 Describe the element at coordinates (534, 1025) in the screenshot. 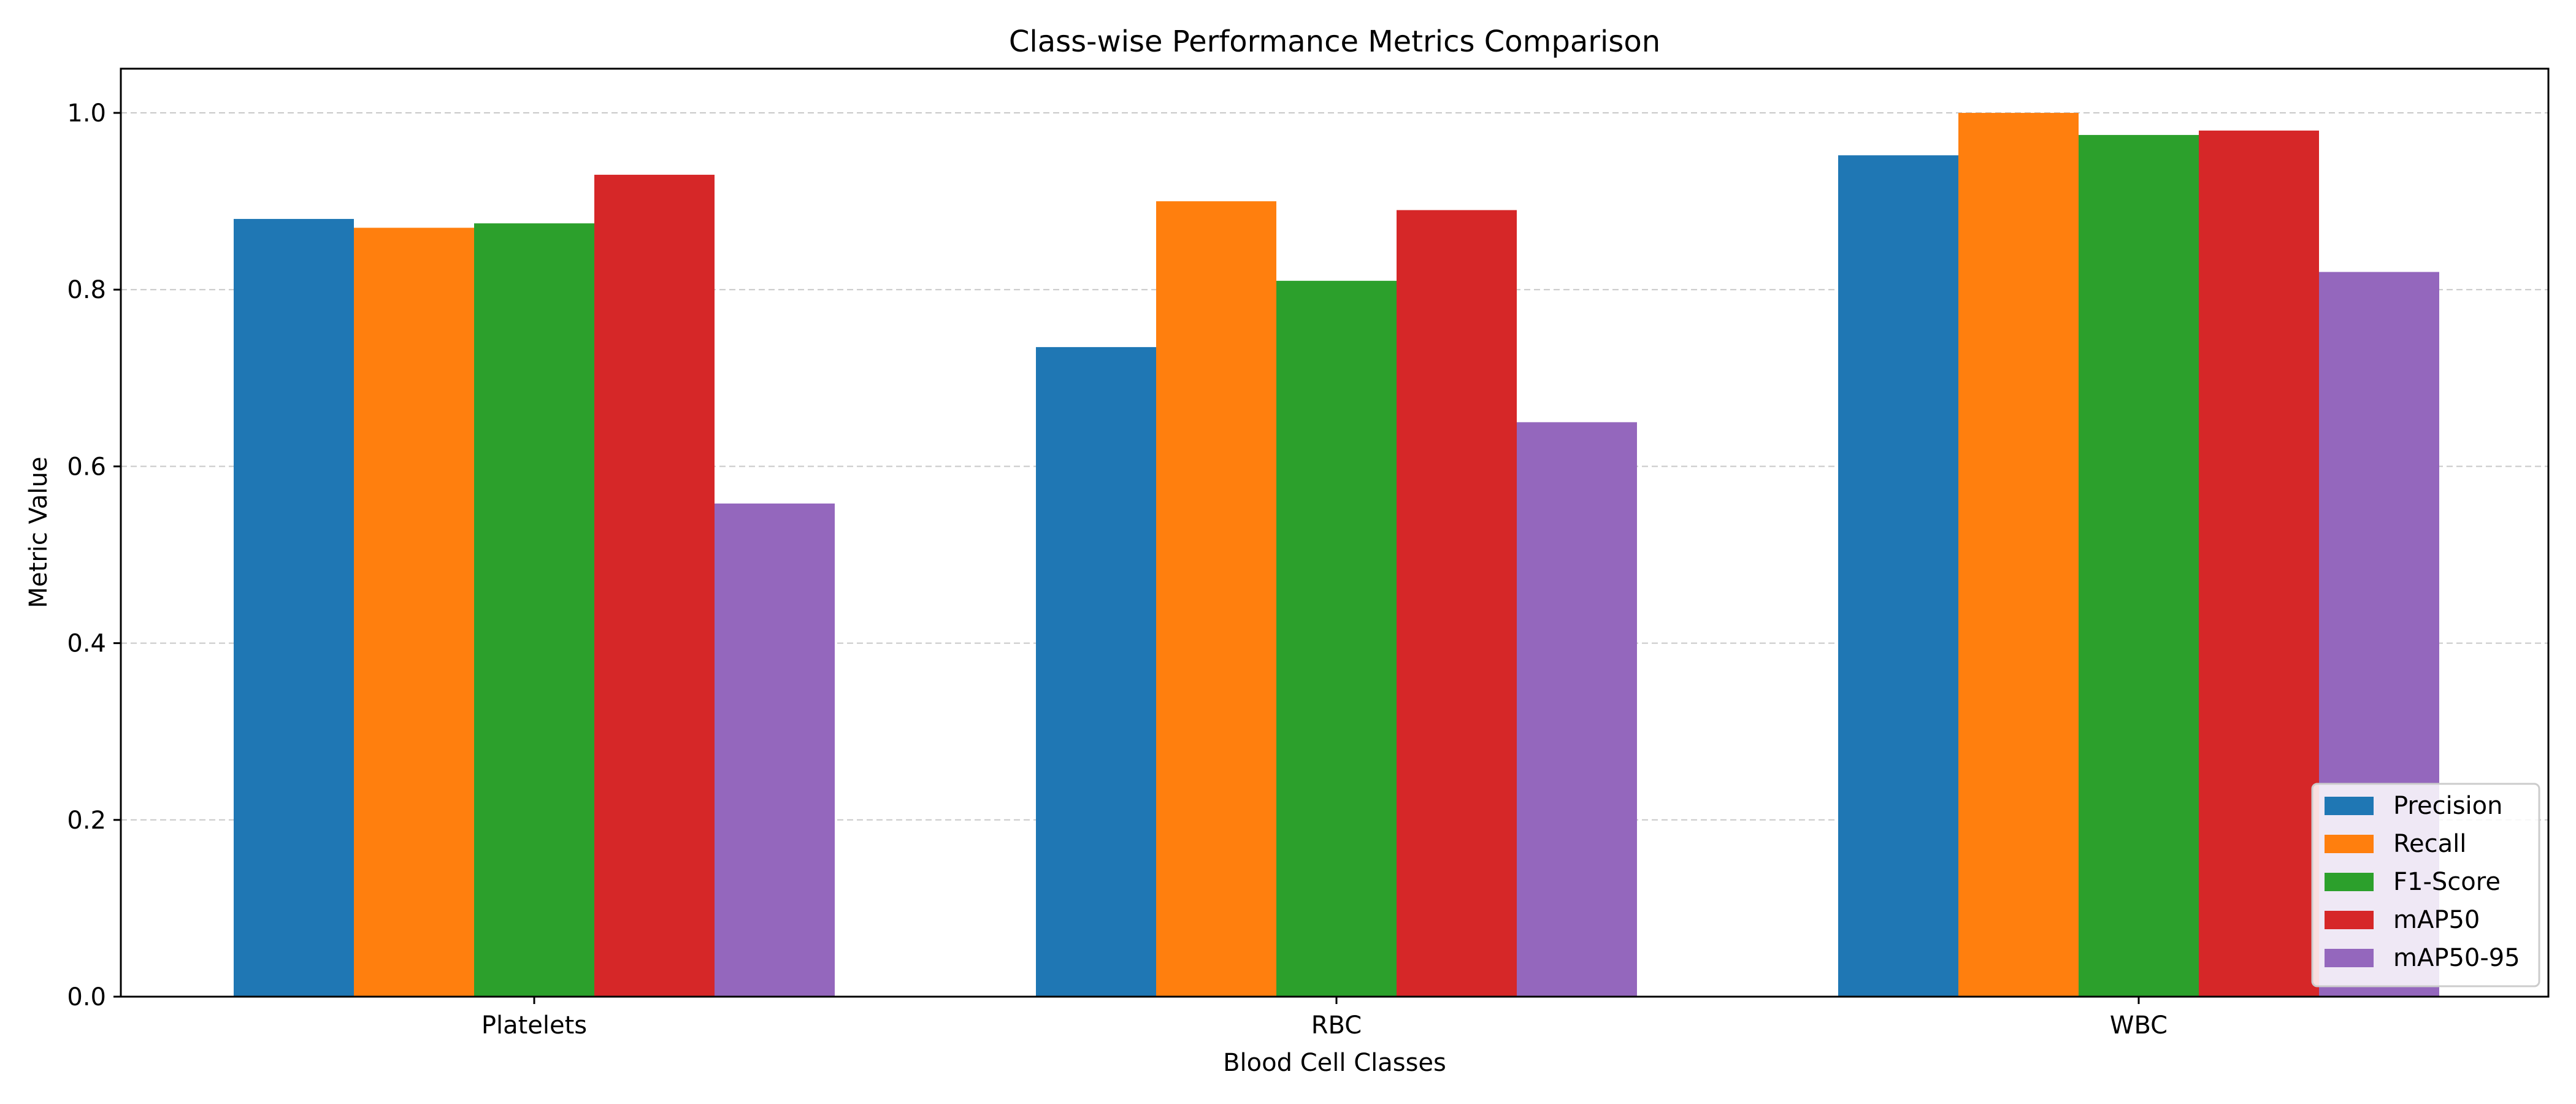

I see `x-tick-label: Platelets` at that location.